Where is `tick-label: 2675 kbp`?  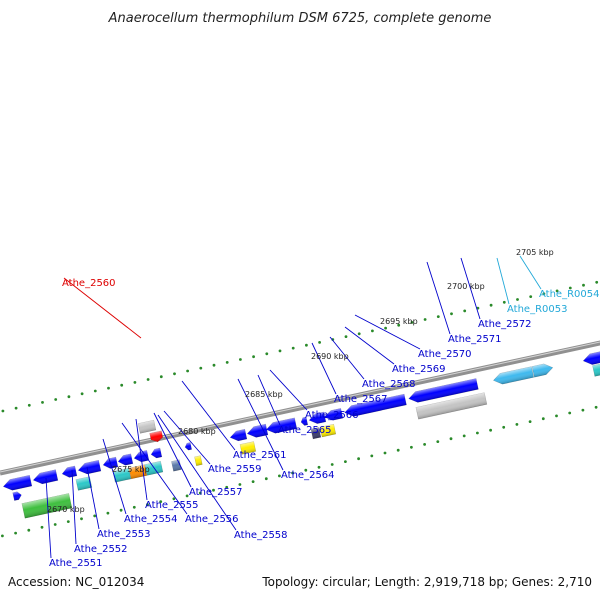
tick-label: 2675 kbp is located at coordinates (131, 469).